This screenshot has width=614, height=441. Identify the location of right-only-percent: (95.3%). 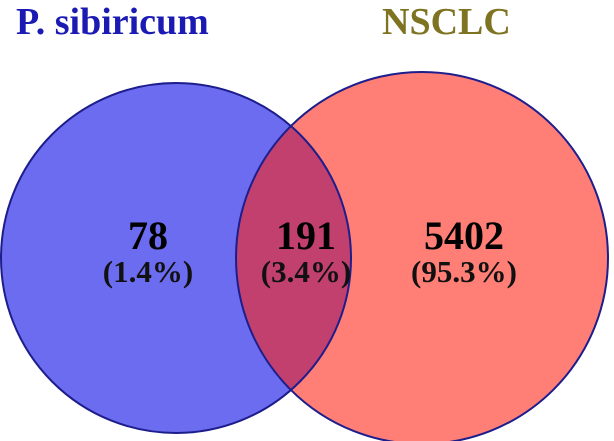
(464, 271).